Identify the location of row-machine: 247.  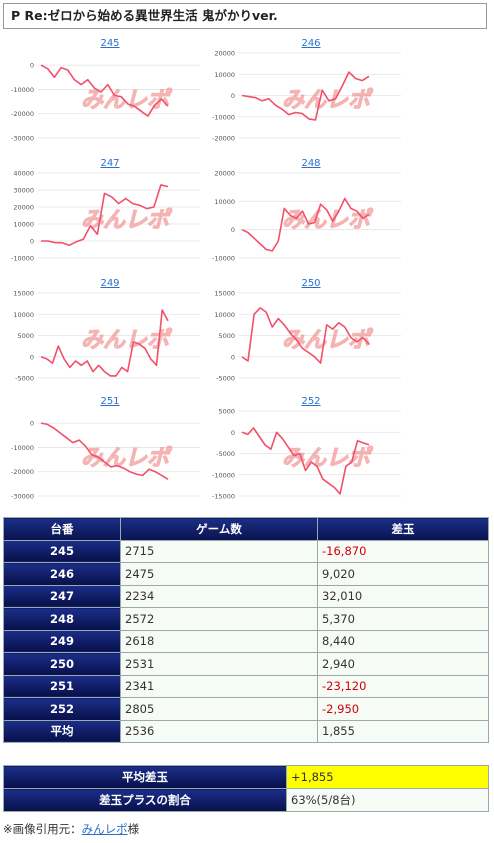
(62, 596).